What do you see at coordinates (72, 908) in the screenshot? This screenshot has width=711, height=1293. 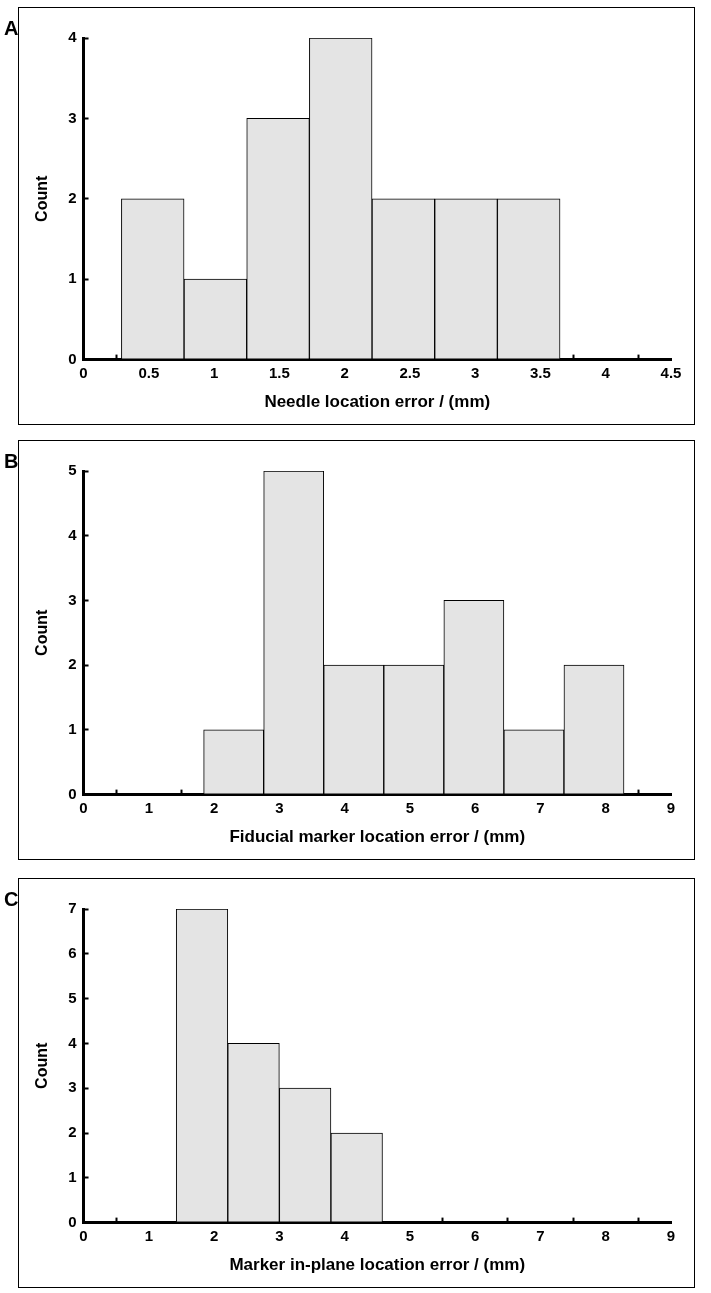 I see `y-tick-label: 7` at bounding box center [72, 908].